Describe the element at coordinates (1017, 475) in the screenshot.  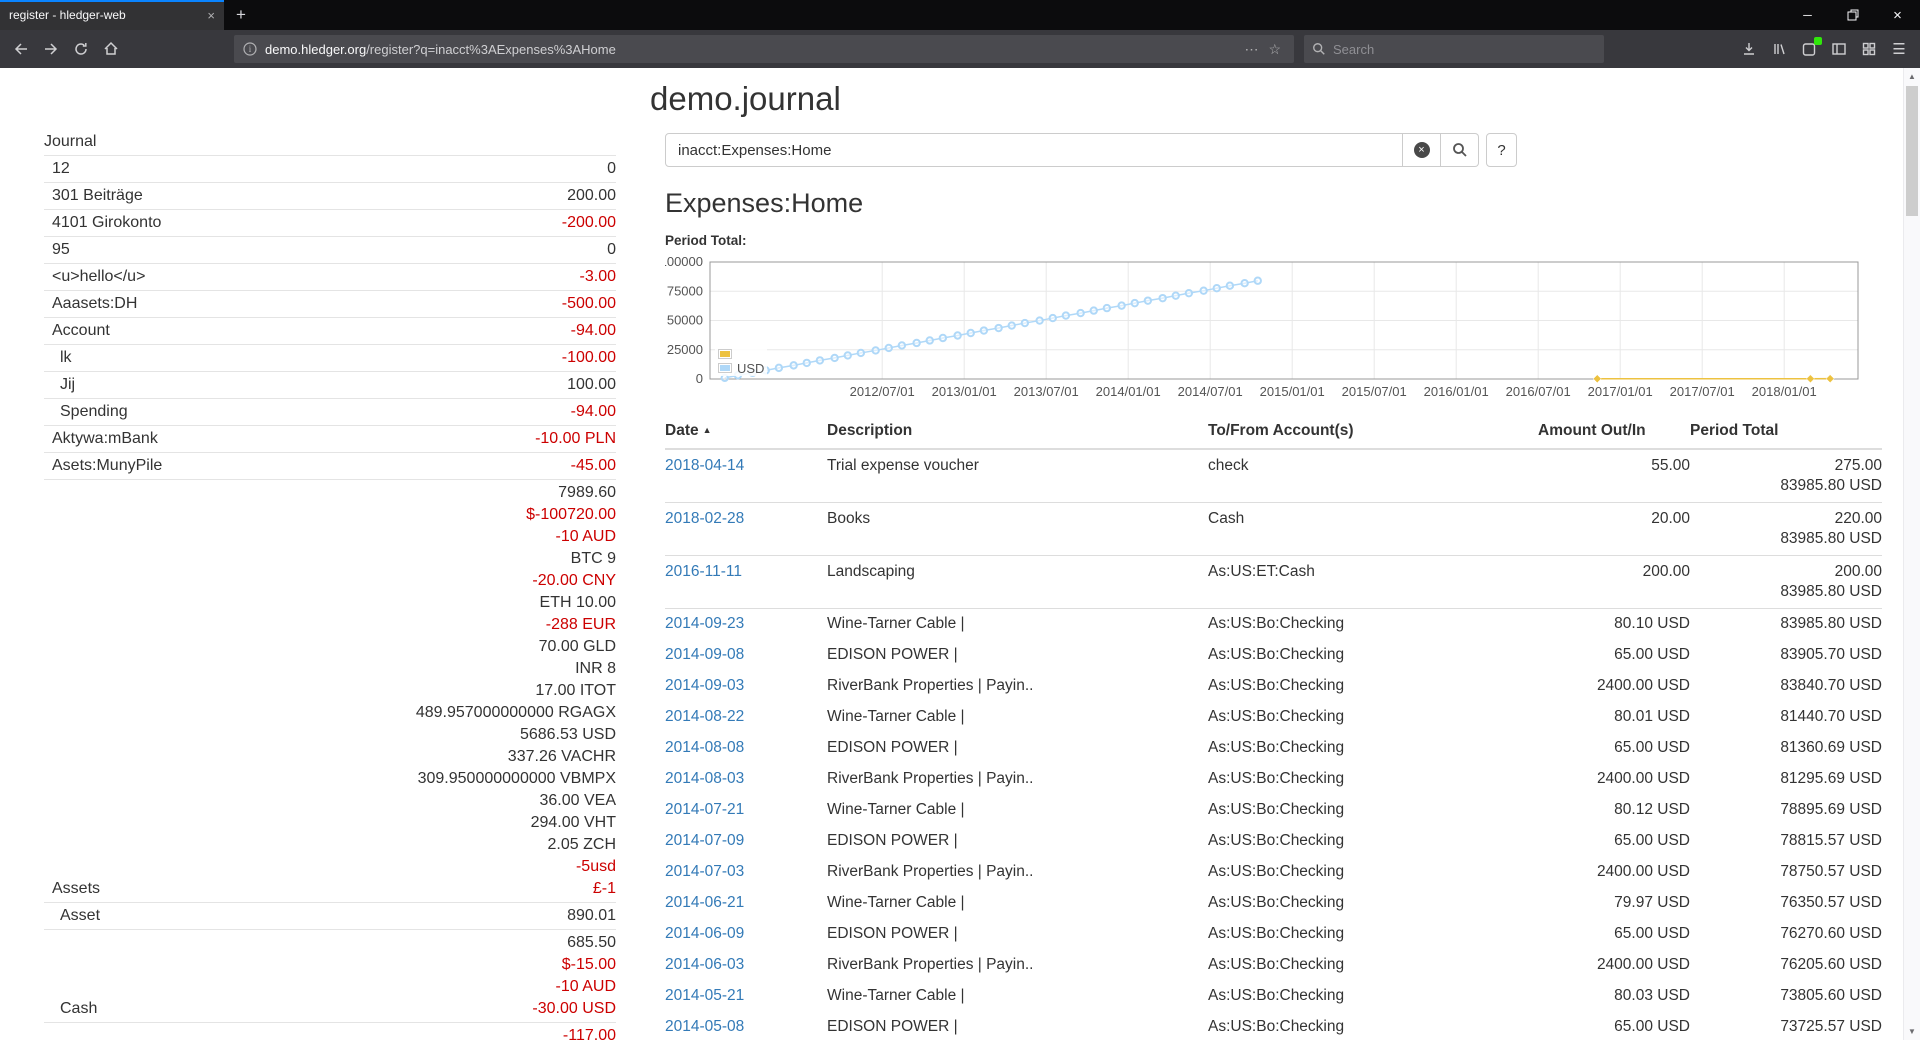
I see `register-description-cell: Trial expense voucher` at that location.